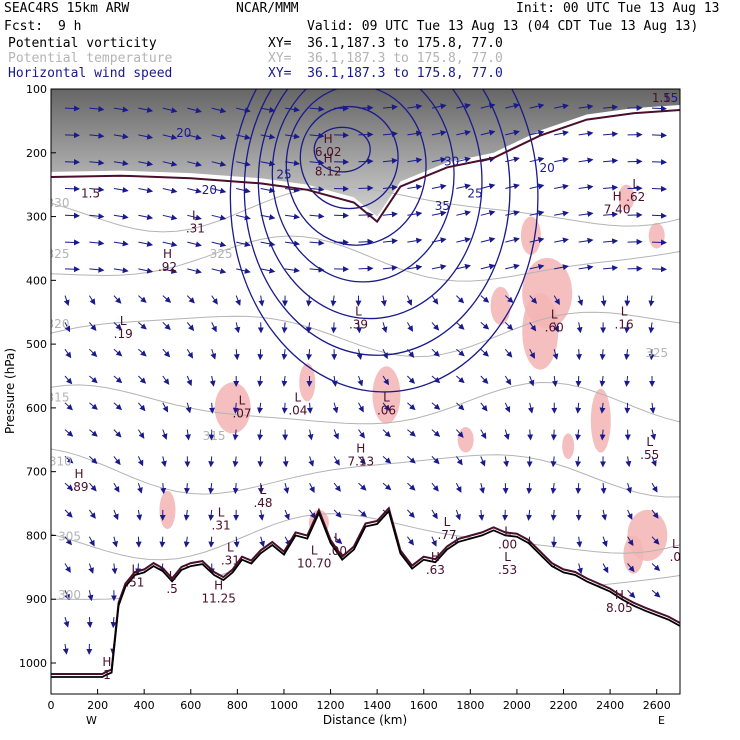 This screenshot has width=740, height=740. I want to click on extremum-marker: L.19, so click(123, 327).